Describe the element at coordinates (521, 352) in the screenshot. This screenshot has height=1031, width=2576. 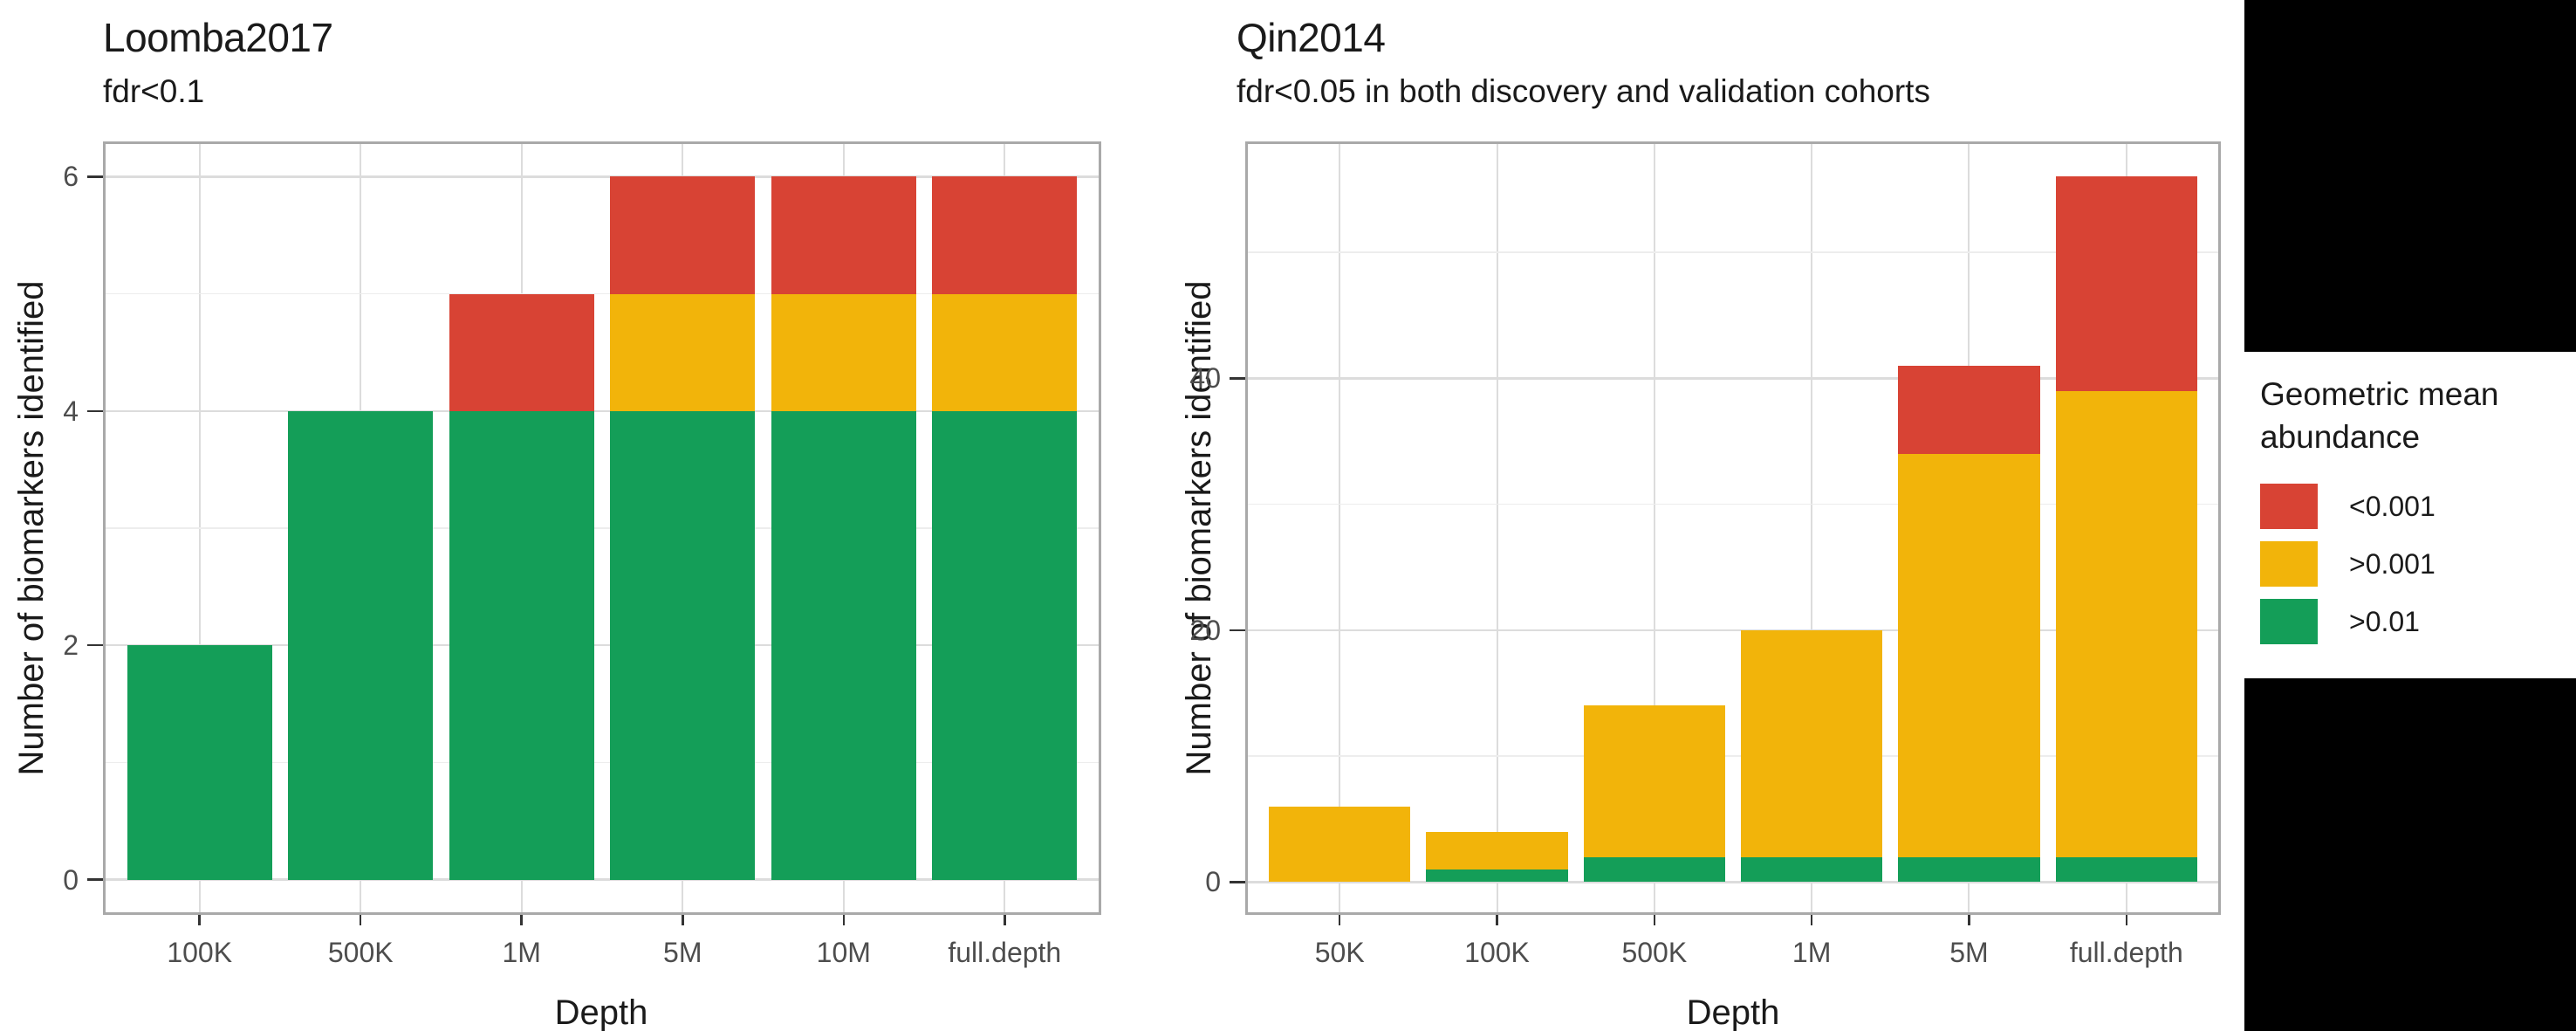
I see `bar-segment-red-1M` at that location.